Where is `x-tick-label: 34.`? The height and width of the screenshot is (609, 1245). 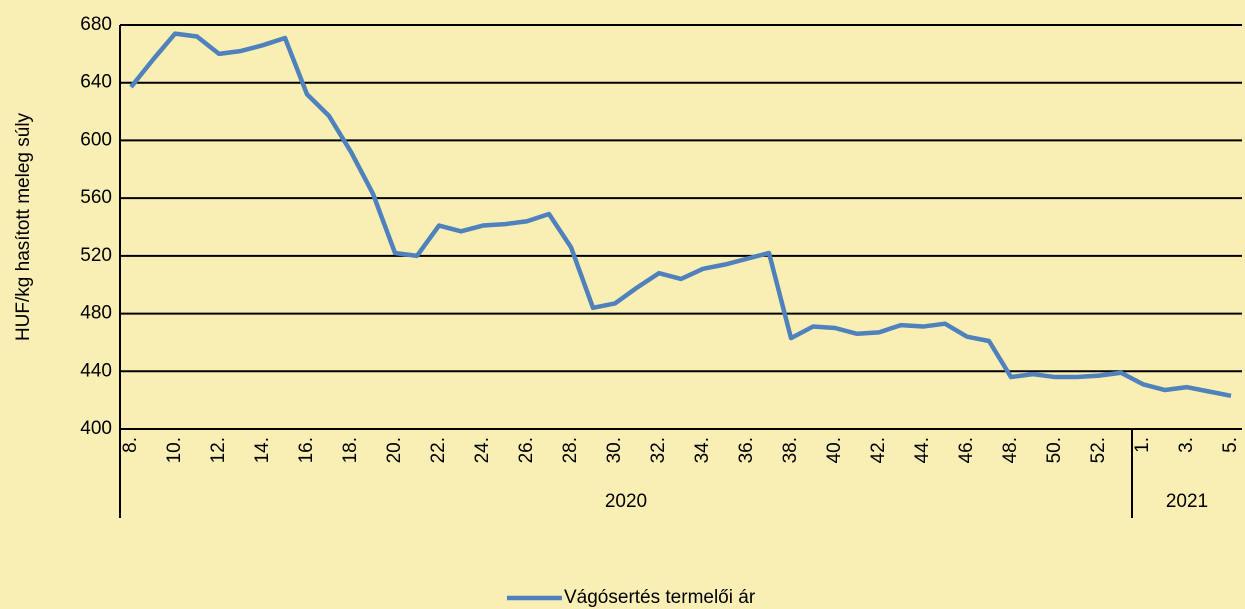
x-tick-label: 34. is located at coordinates (702, 450).